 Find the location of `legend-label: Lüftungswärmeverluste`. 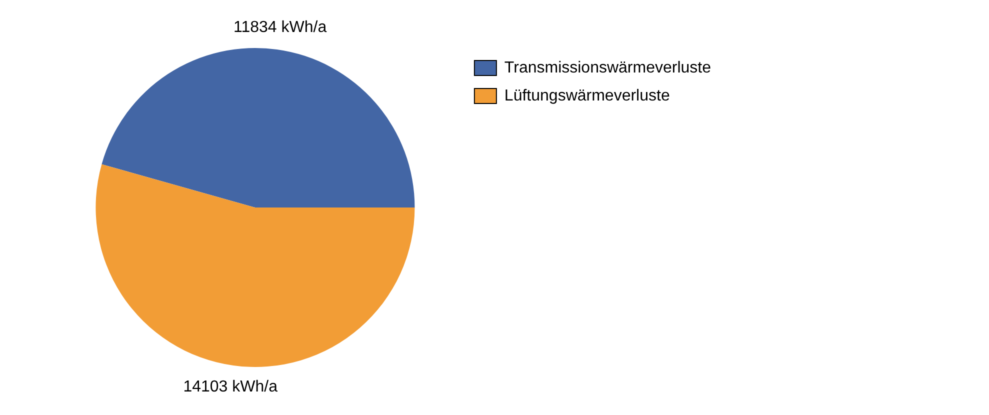

legend-label: Lüftungswärmeverluste is located at coordinates (587, 95).